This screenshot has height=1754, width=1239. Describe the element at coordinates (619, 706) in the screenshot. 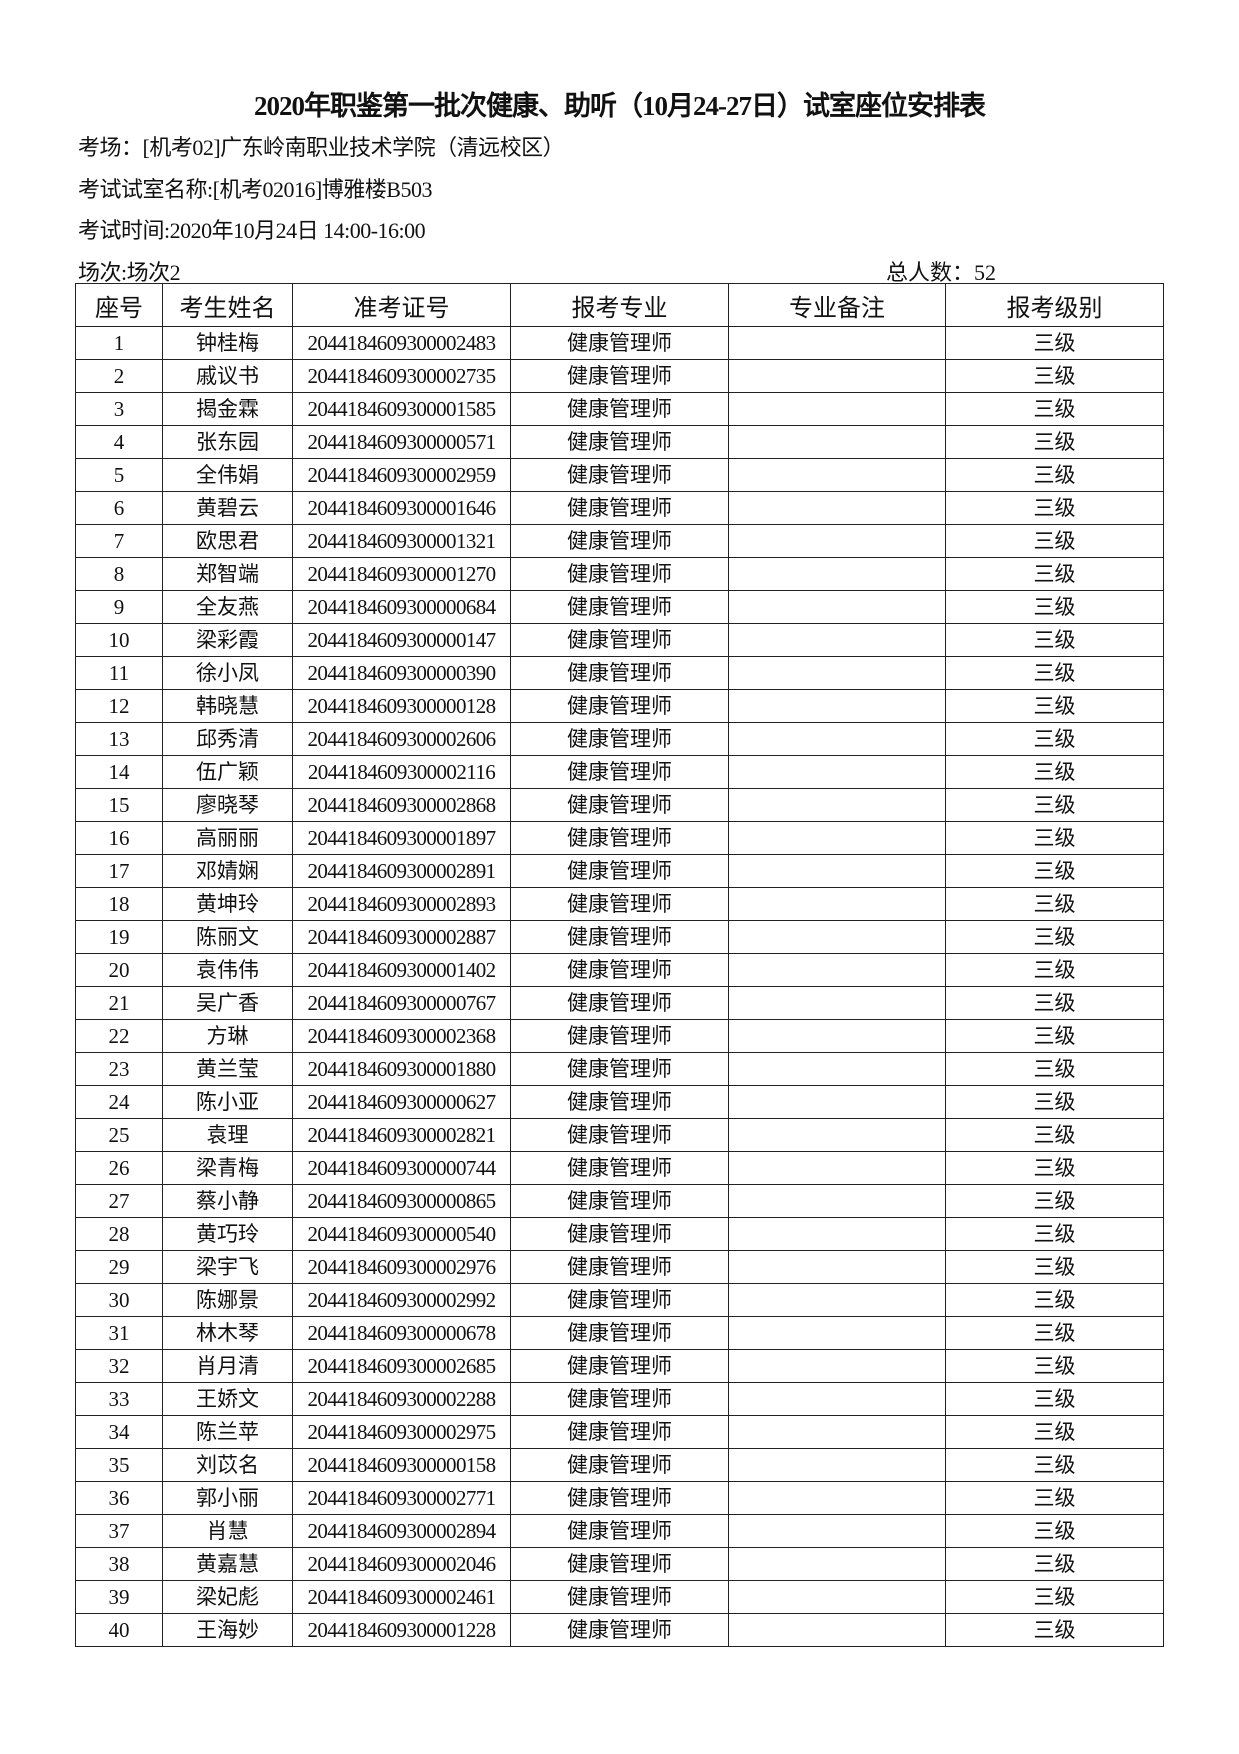

I see `table-row: 12 韩晓慧 2044184609300000128 健康管理师 三级` at that location.